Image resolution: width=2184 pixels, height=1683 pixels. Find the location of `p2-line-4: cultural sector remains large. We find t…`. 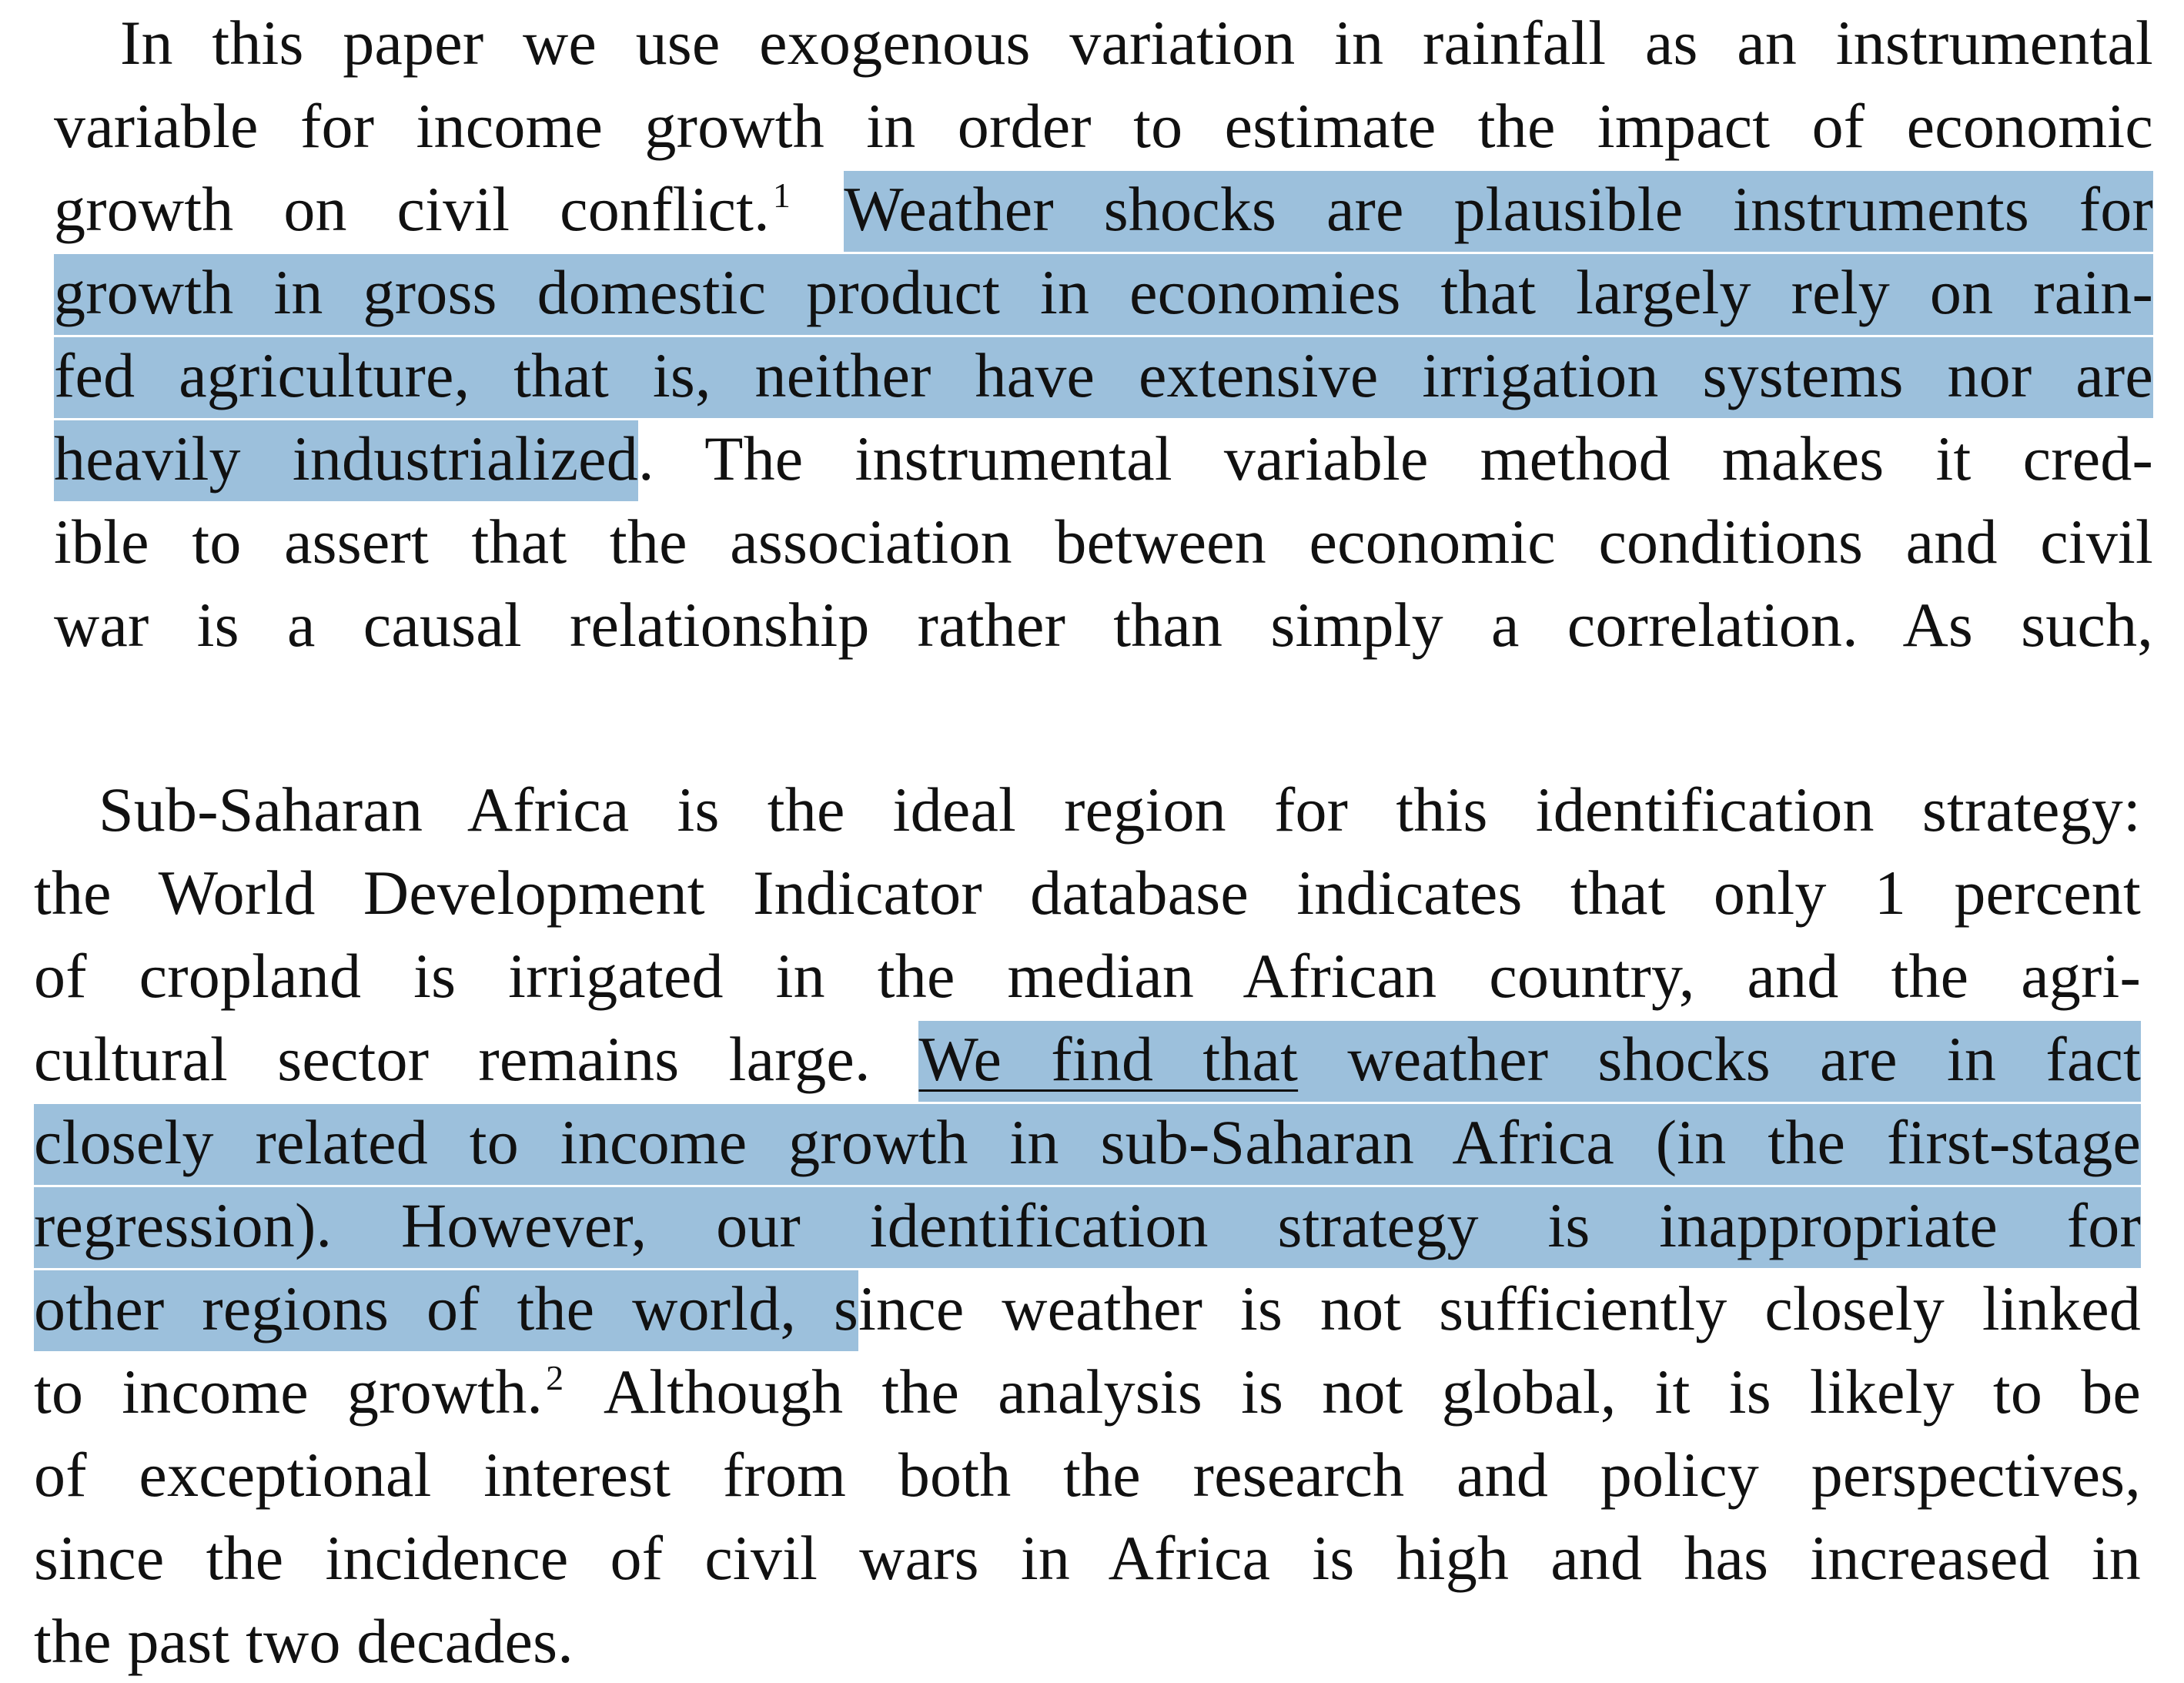

p2-line-4: cultural sector remains large. We find t… is located at coordinates (1087, 1060).